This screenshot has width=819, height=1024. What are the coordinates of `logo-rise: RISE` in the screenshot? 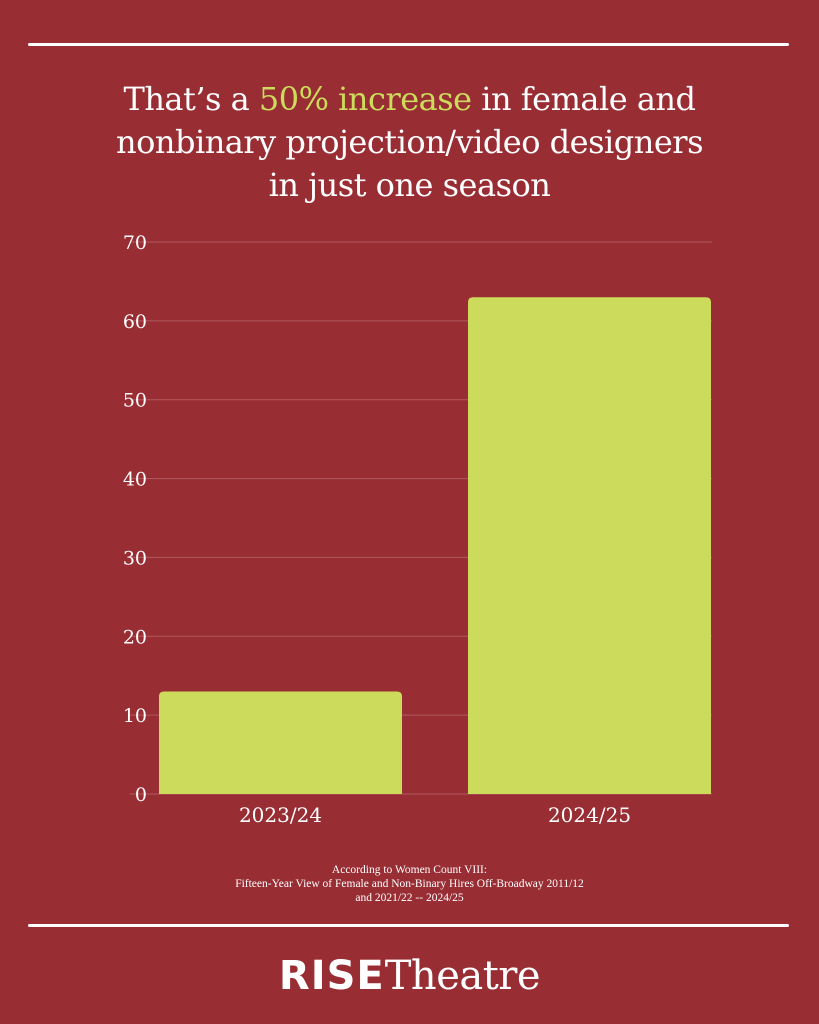 It's located at (331, 976).